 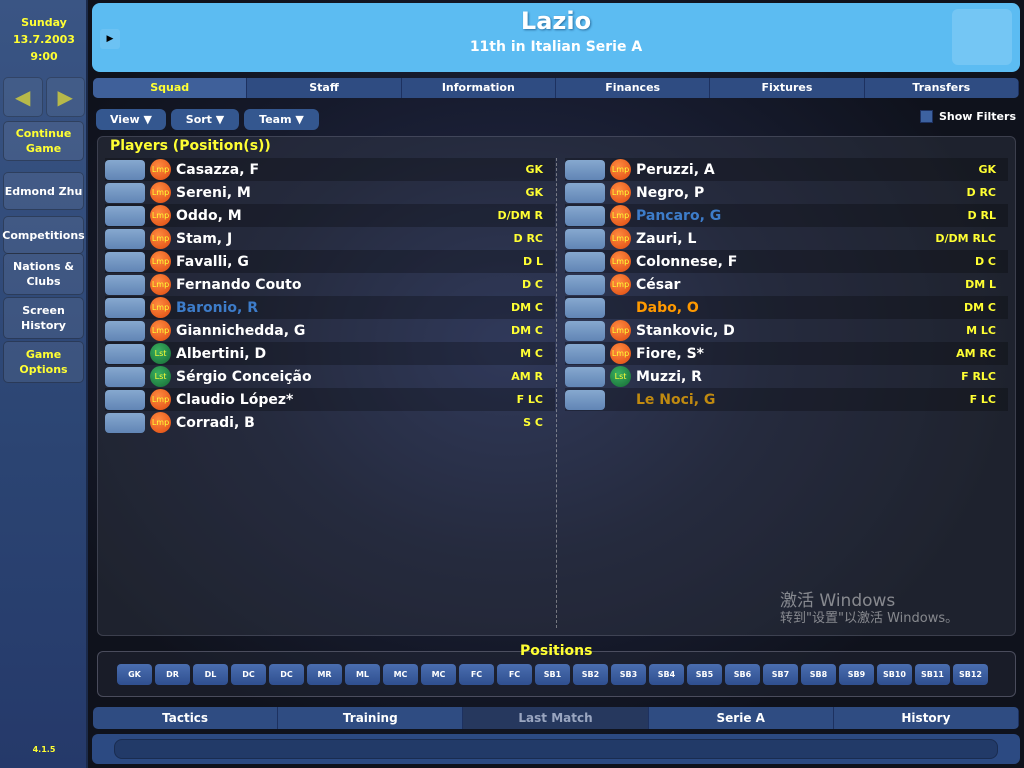 What do you see at coordinates (676, 399) in the screenshot?
I see `player-name: Le Noci, G` at bounding box center [676, 399].